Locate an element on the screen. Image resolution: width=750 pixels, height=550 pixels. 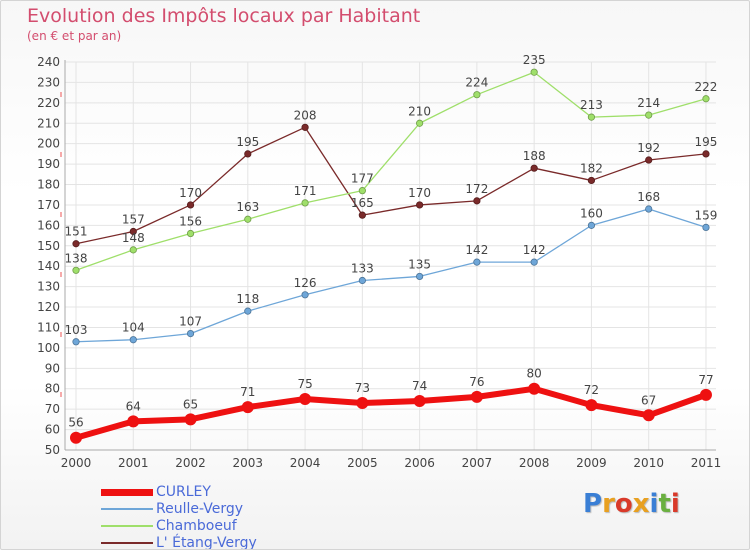
data-label: 188 is located at coordinates (534, 156).